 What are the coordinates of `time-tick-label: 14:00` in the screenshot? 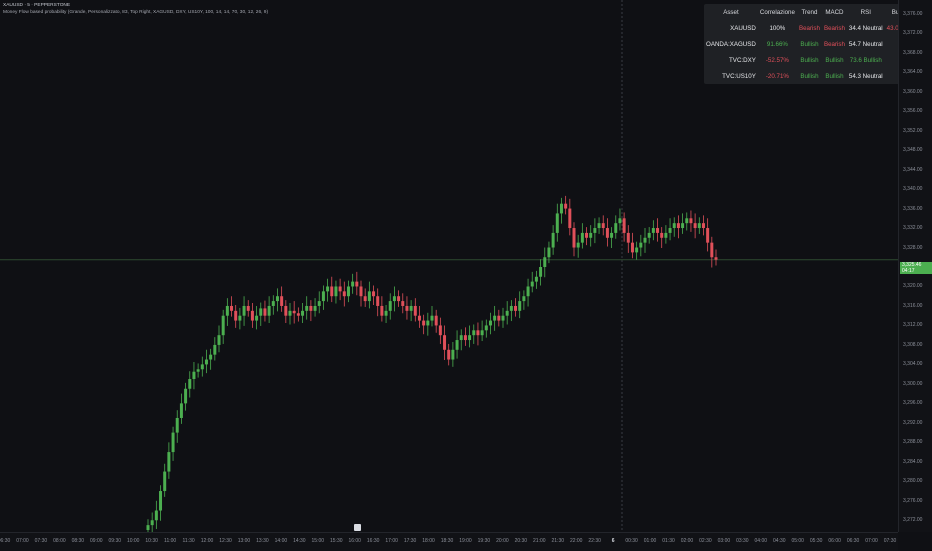 It's located at (281, 541).